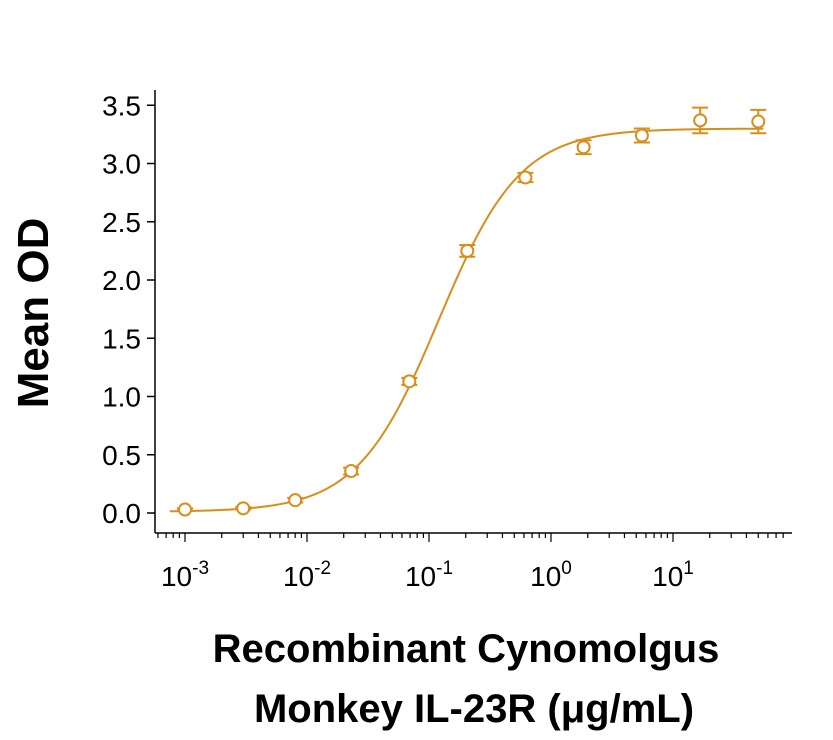 This screenshot has width=833, height=740. What do you see at coordinates (200, 568) in the screenshot?
I see `x-tick-exponent: -3` at bounding box center [200, 568].